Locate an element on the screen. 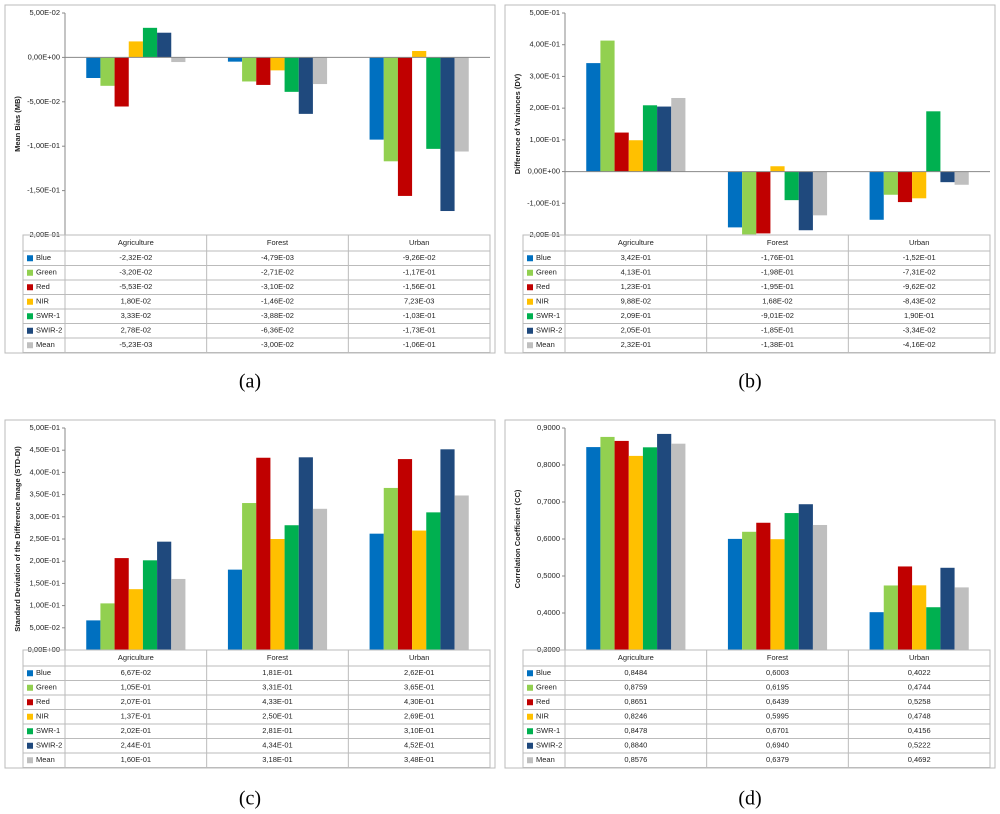 This screenshot has width=1000, height=814. table-value: -9,01E-02 is located at coordinates (777, 315).